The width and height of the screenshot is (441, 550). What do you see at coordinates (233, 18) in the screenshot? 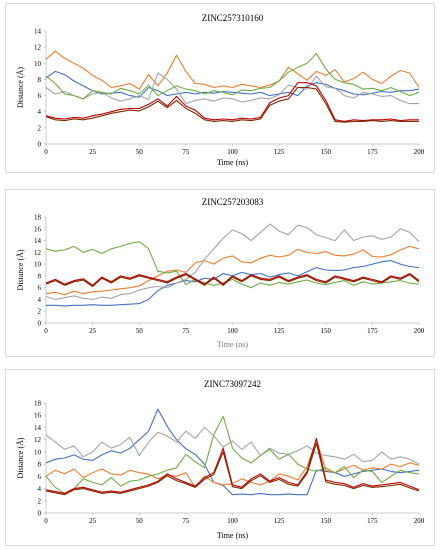
I see `chart-title: ZINC257310160` at bounding box center [233, 18].